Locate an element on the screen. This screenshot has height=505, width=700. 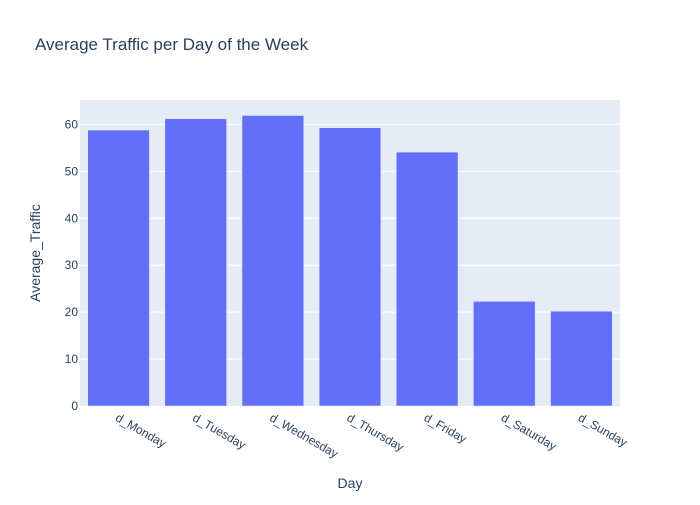
y-tick-label: 0 is located at coordinates (74, 406).